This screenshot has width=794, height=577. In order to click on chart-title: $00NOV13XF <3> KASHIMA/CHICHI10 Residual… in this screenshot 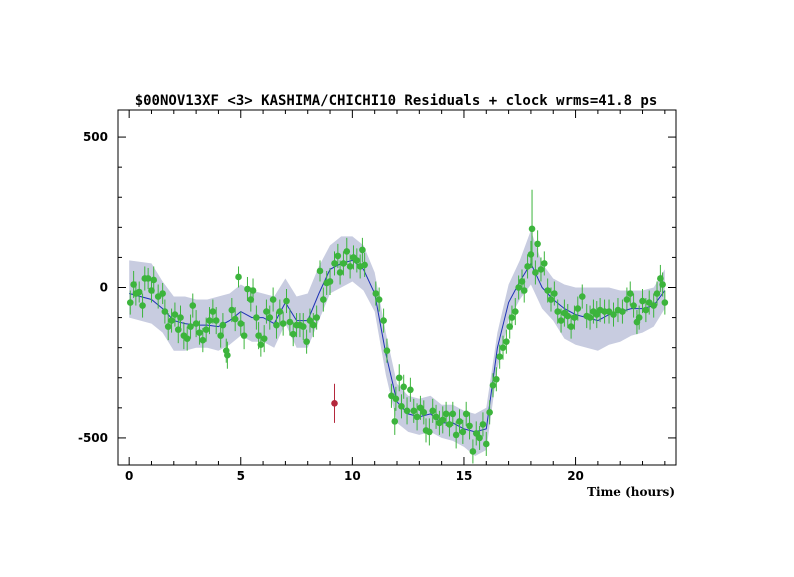, I will do `click(396, 101)`.